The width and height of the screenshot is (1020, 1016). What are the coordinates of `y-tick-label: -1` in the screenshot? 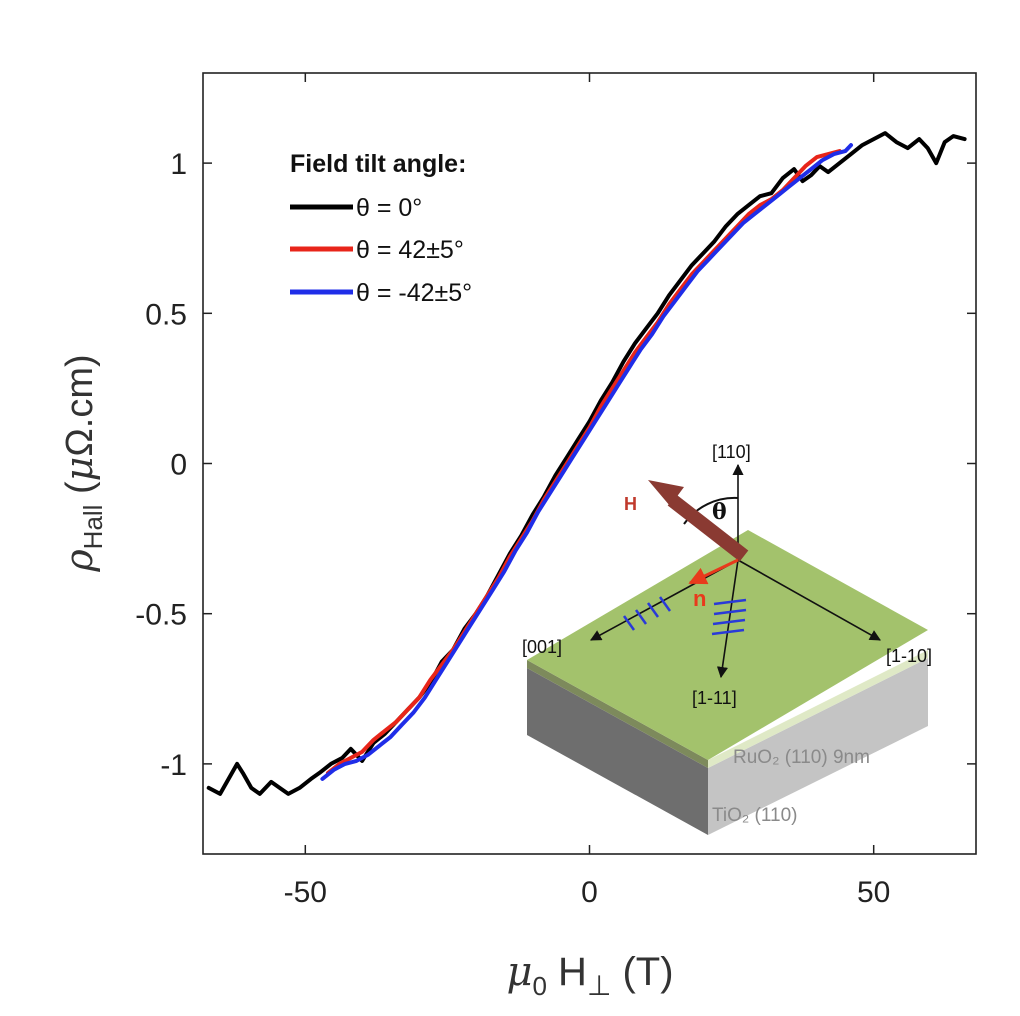 It's located at (173, 765).